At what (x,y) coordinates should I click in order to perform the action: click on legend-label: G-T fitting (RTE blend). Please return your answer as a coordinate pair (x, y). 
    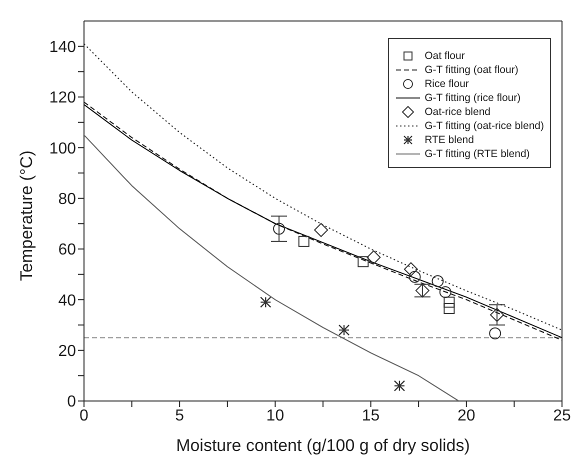
    Looking at the image, I should click on (477, 154).